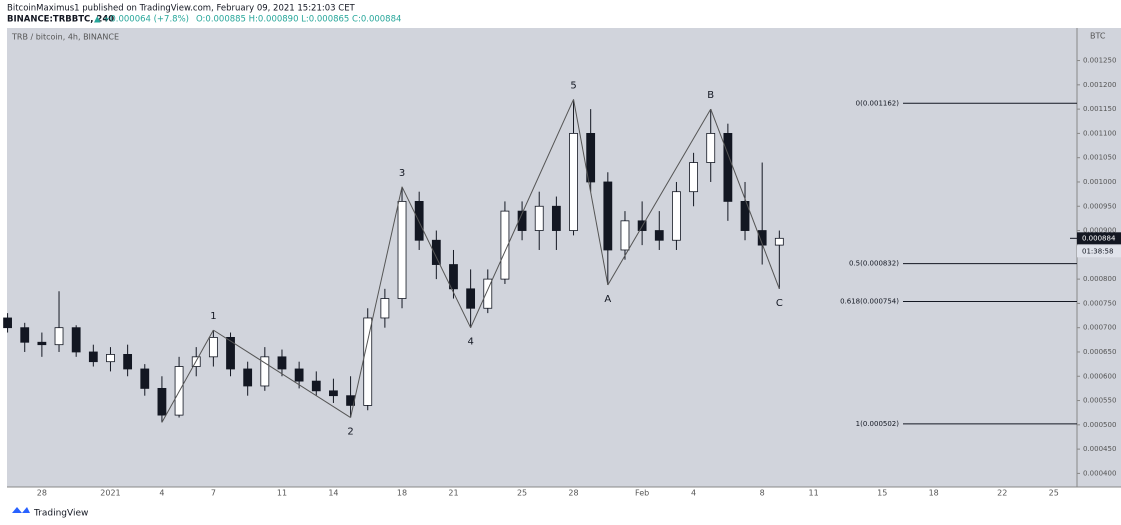  I want to click on y-tick-label: 0.000550, so click(1099, 401).